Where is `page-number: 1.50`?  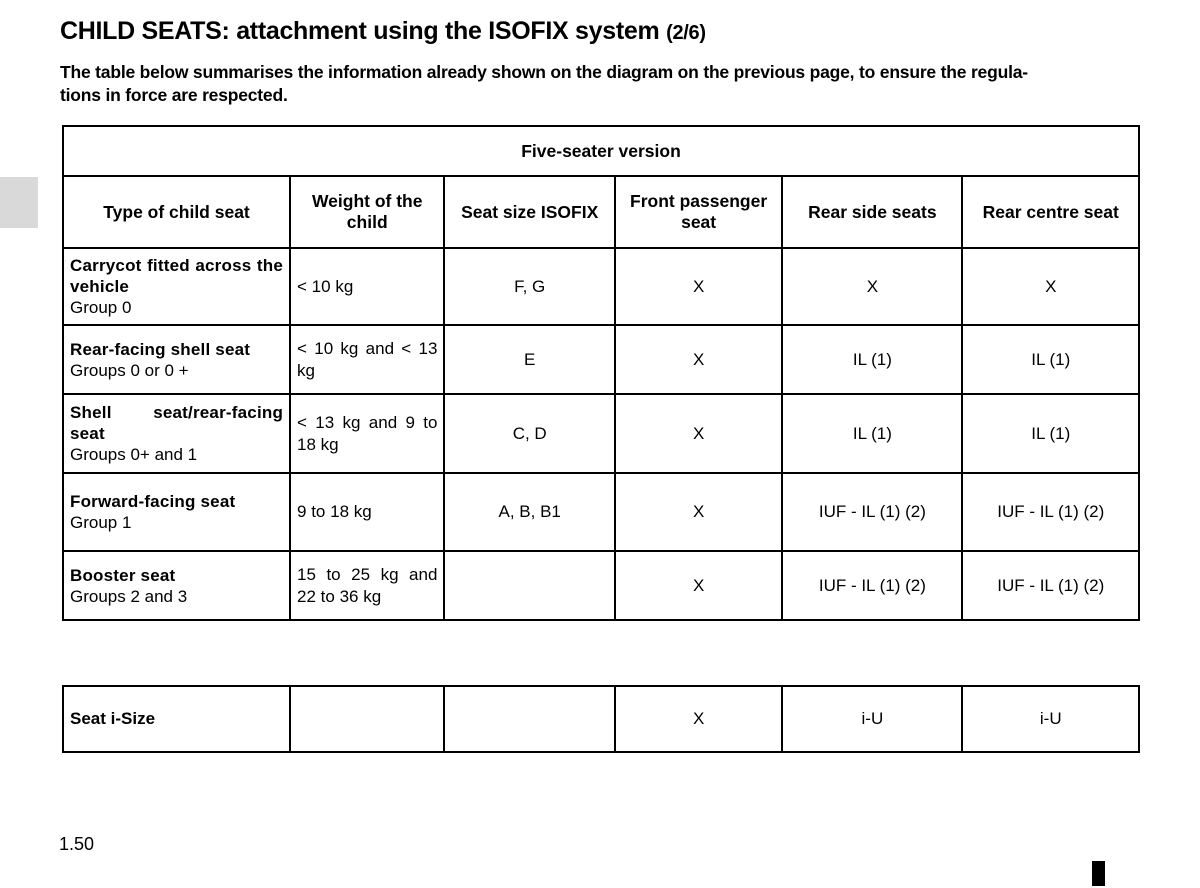 page-number: 1.50 is located at coordinates (77, 844).